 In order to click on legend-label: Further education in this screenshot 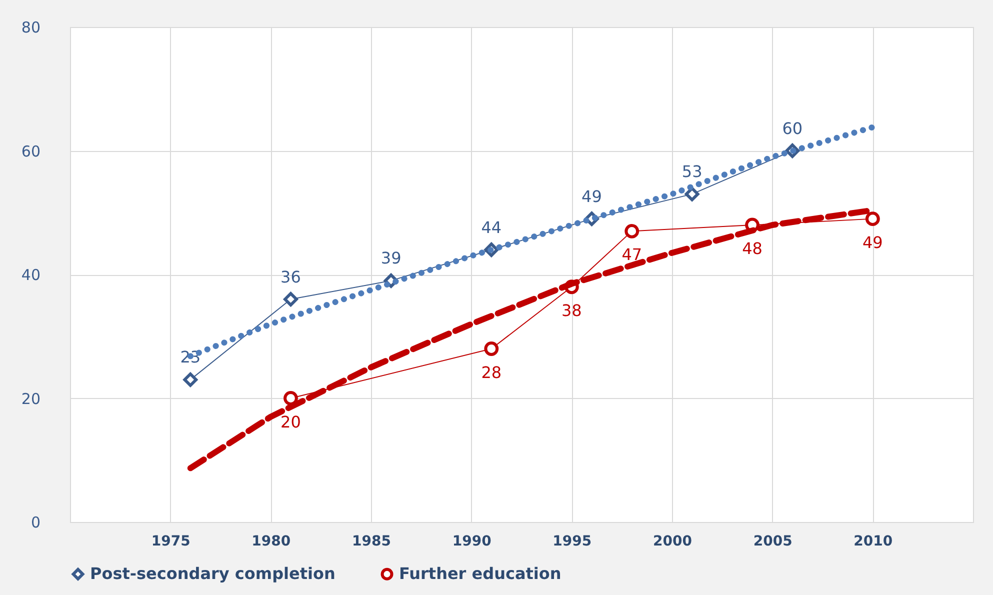, I will do `click(480, 574)`.